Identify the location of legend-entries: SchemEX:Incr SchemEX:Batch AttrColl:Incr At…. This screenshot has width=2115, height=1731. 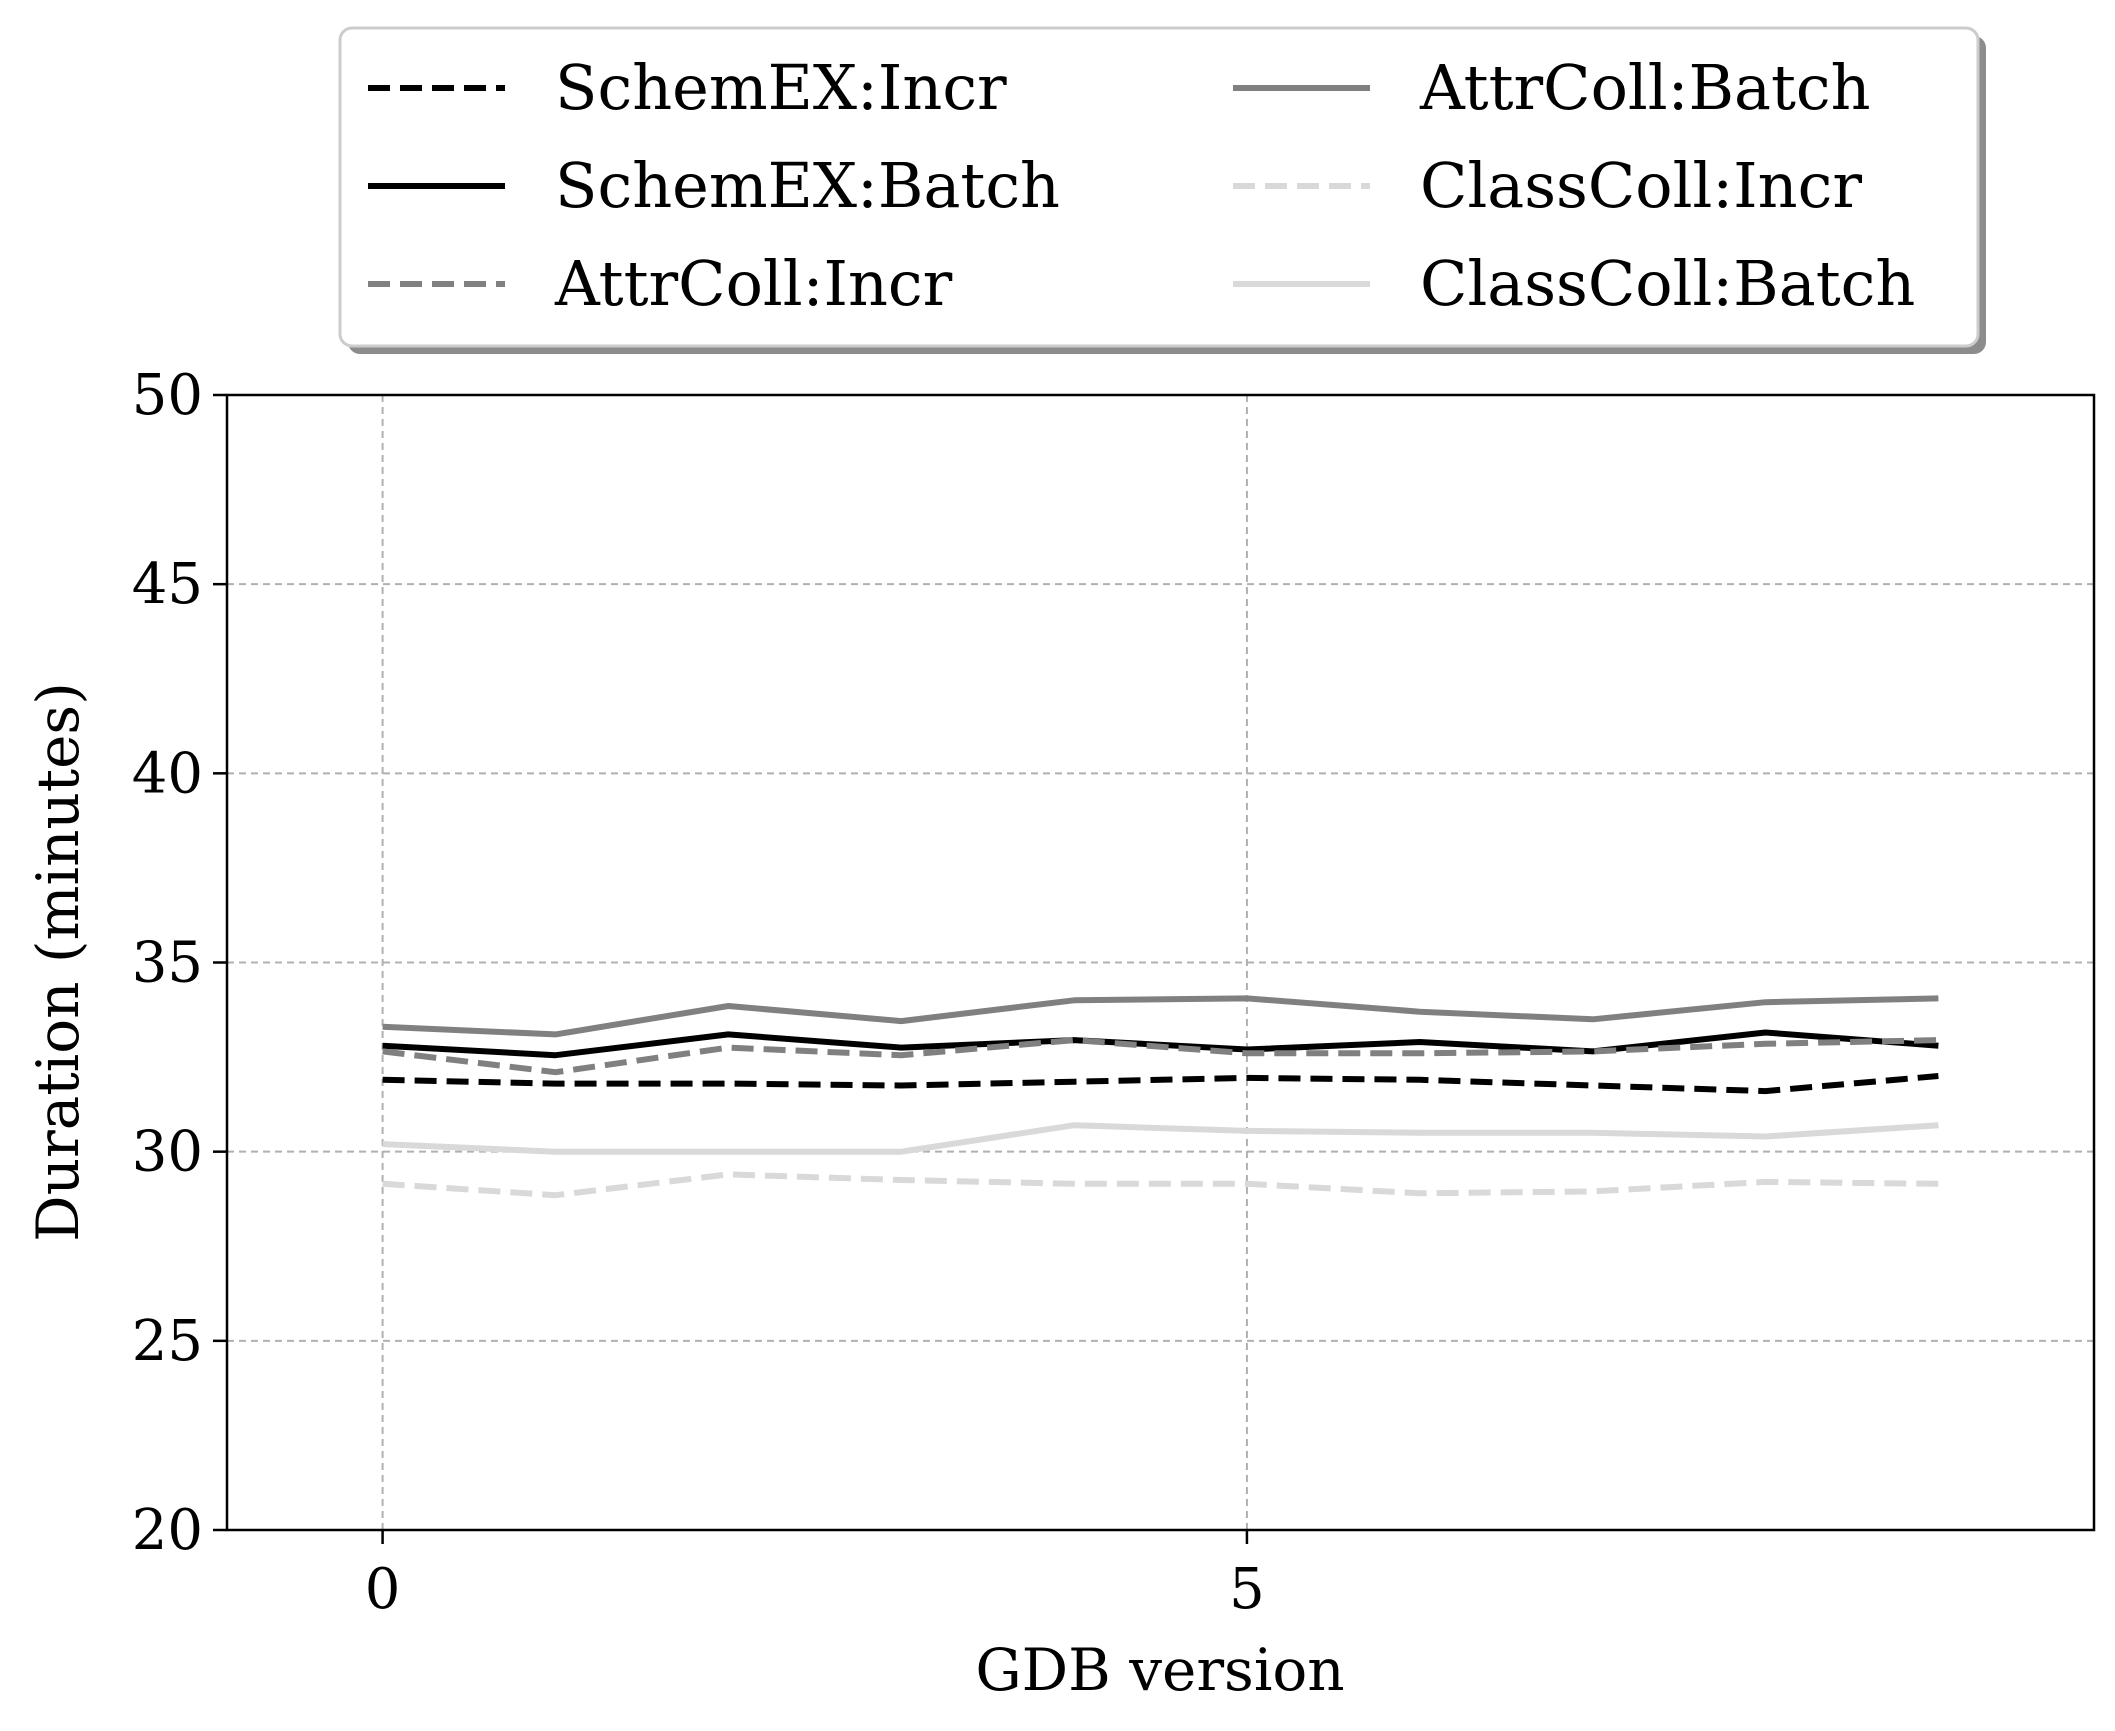
(1141, 185).